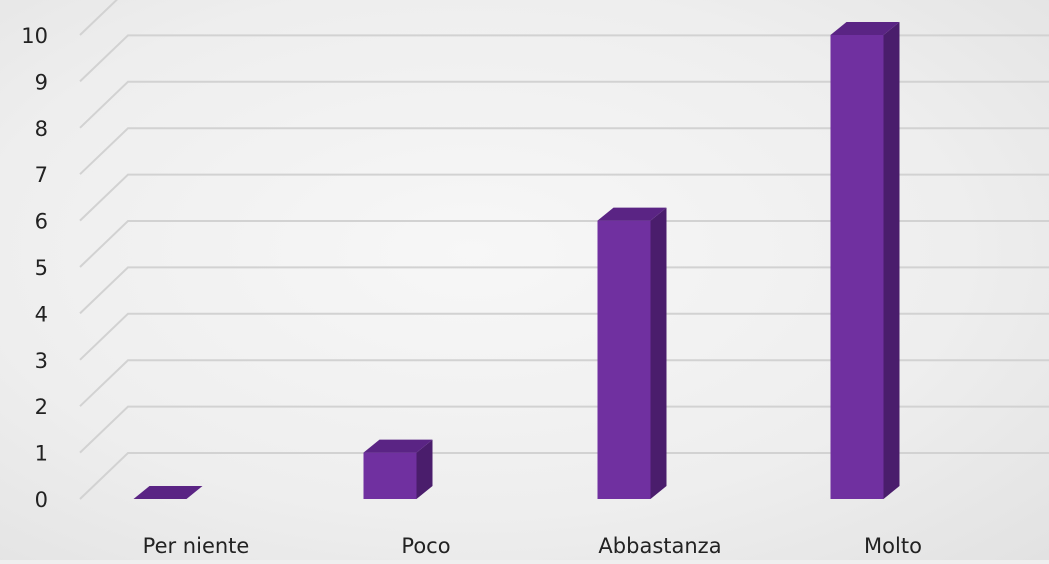  I want to click on y-tick-label: 9, so click(41, 82).